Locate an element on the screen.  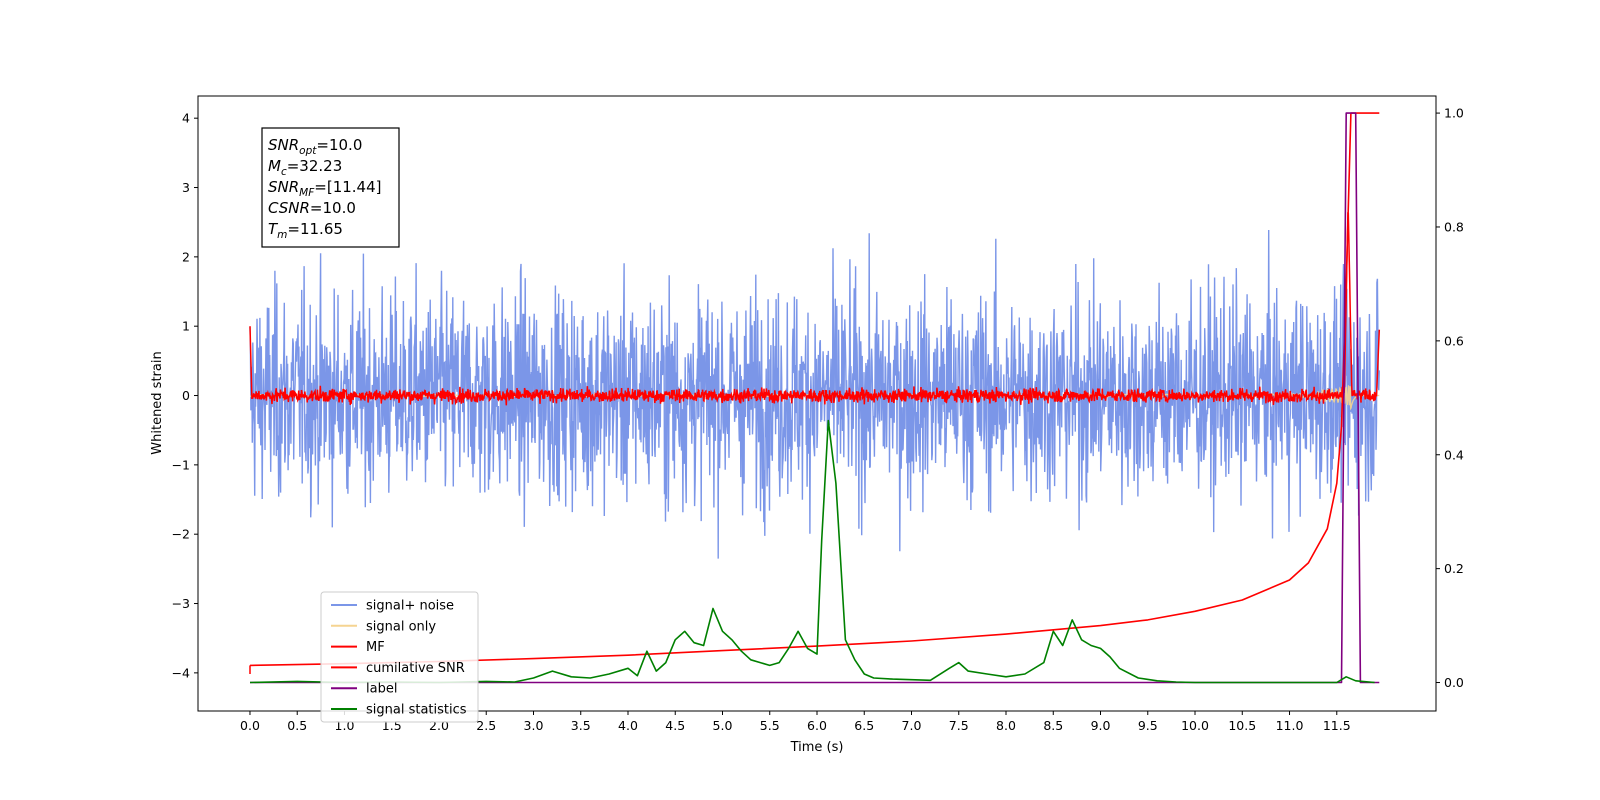
info-subscript: m is located at coordinates (282, 235).